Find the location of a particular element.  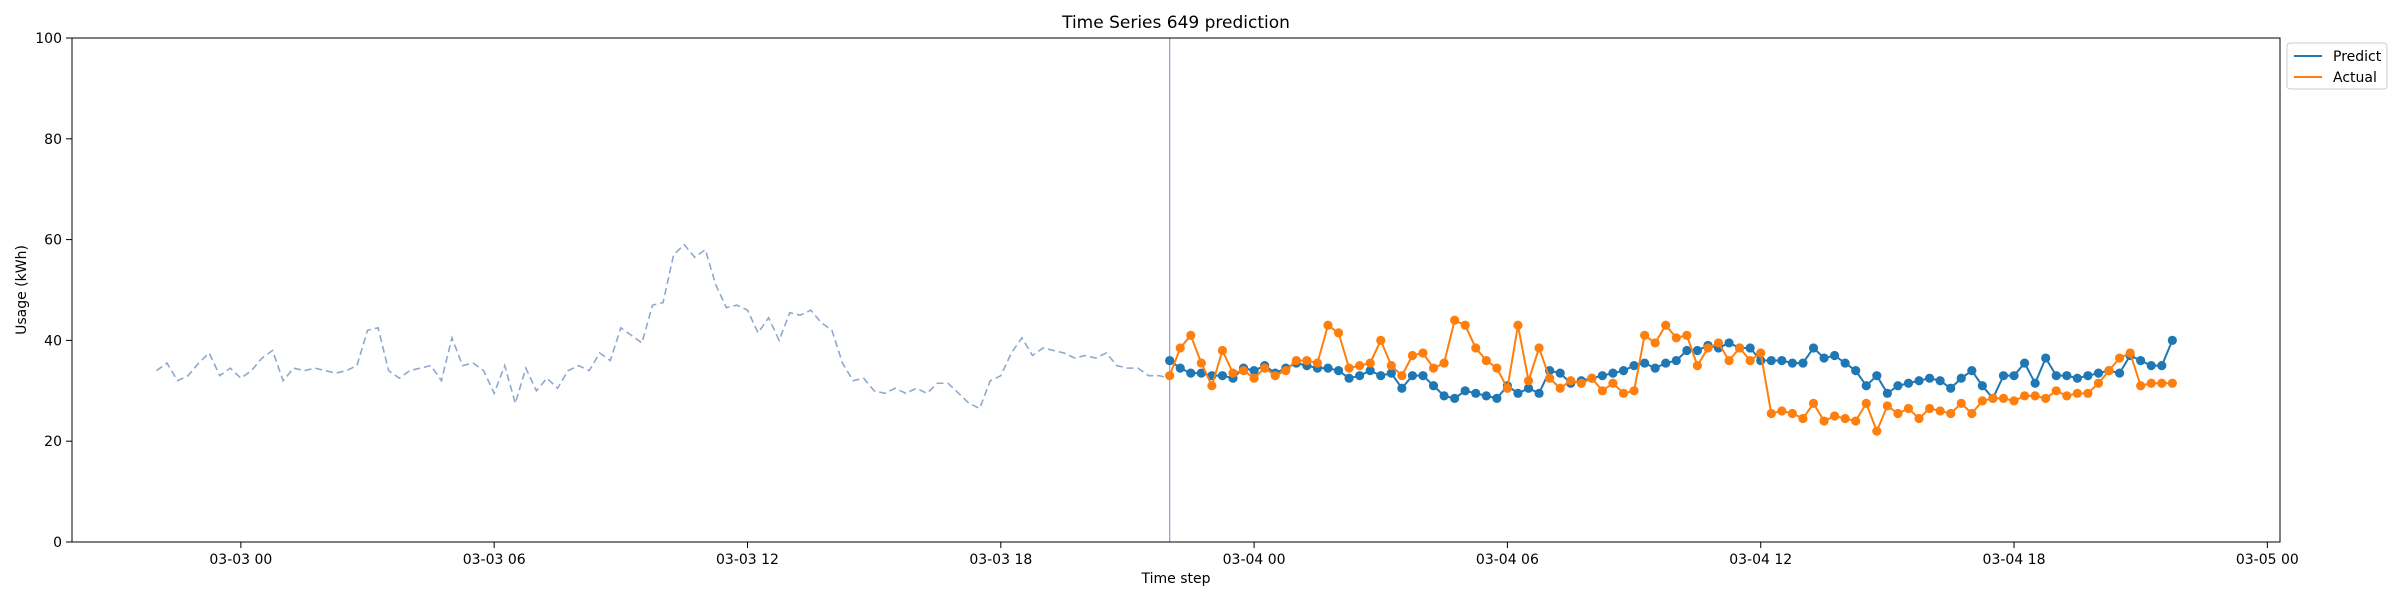

y-axis-title: Usage (kWh) is located at coordinates (22, 290).